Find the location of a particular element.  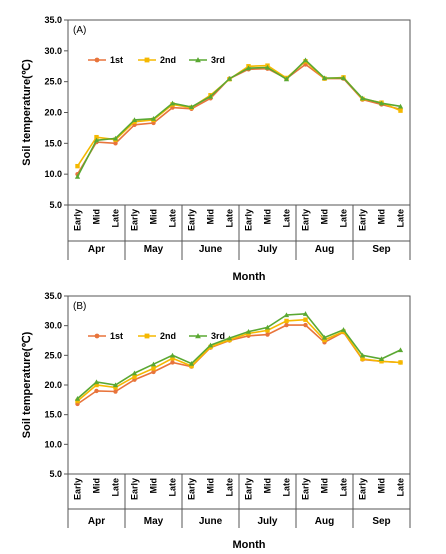

panel-label: (A) is located at coordinates (79, 30).